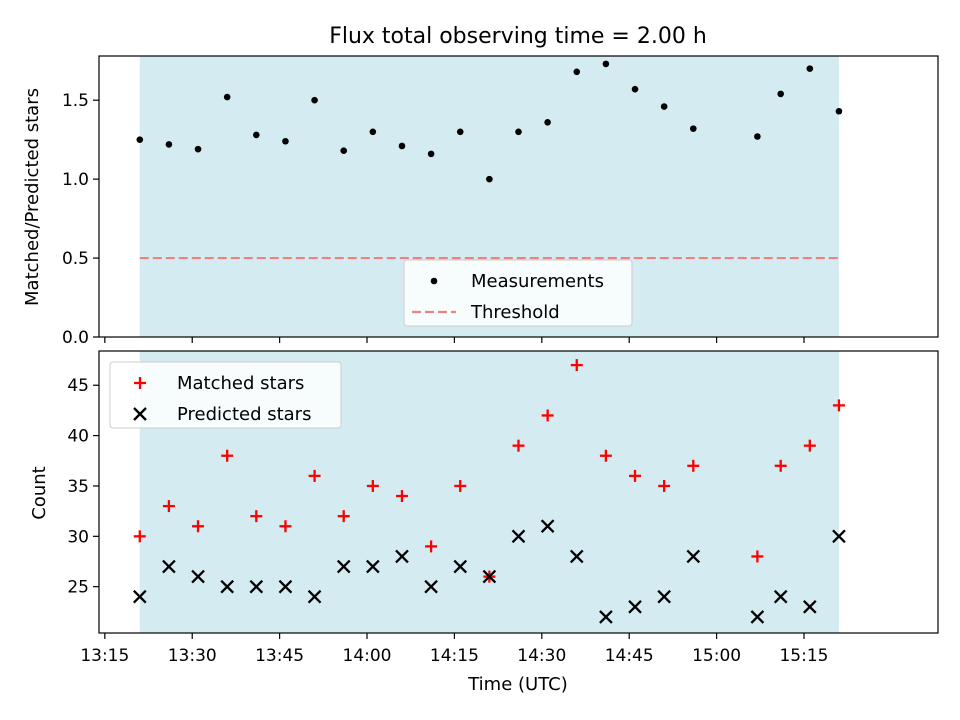  Describe the element at coordinates (140, 414) in the screenshot. I see `legend-x-marker` at that location.